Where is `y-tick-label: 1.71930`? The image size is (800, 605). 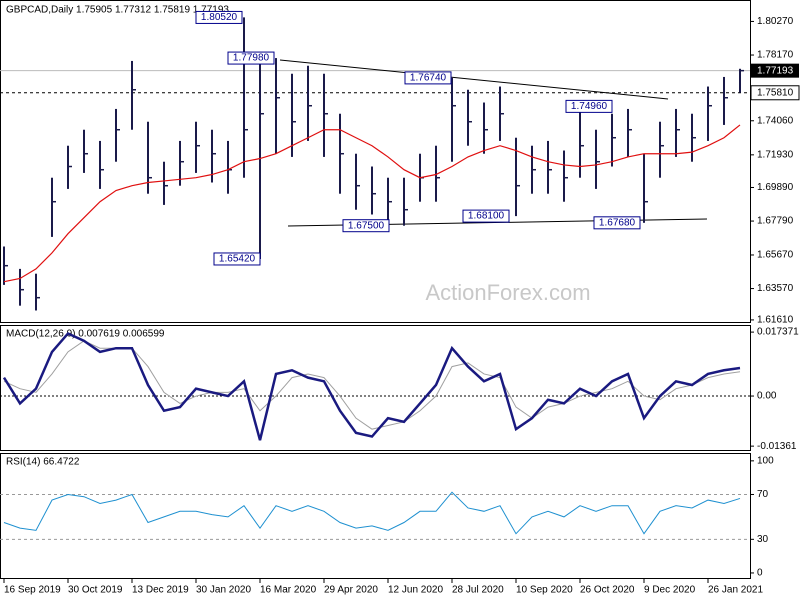
y-tick-label: 1.71930 is located at coordinates (775, 154).